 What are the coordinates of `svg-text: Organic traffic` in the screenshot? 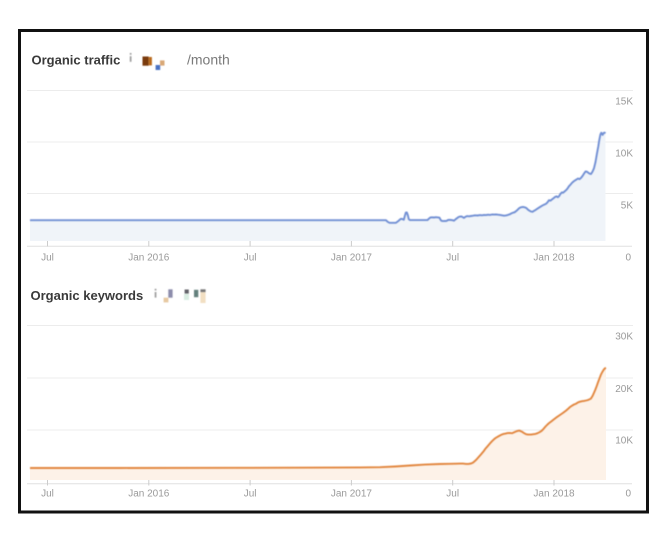 It's located at (76, 60).